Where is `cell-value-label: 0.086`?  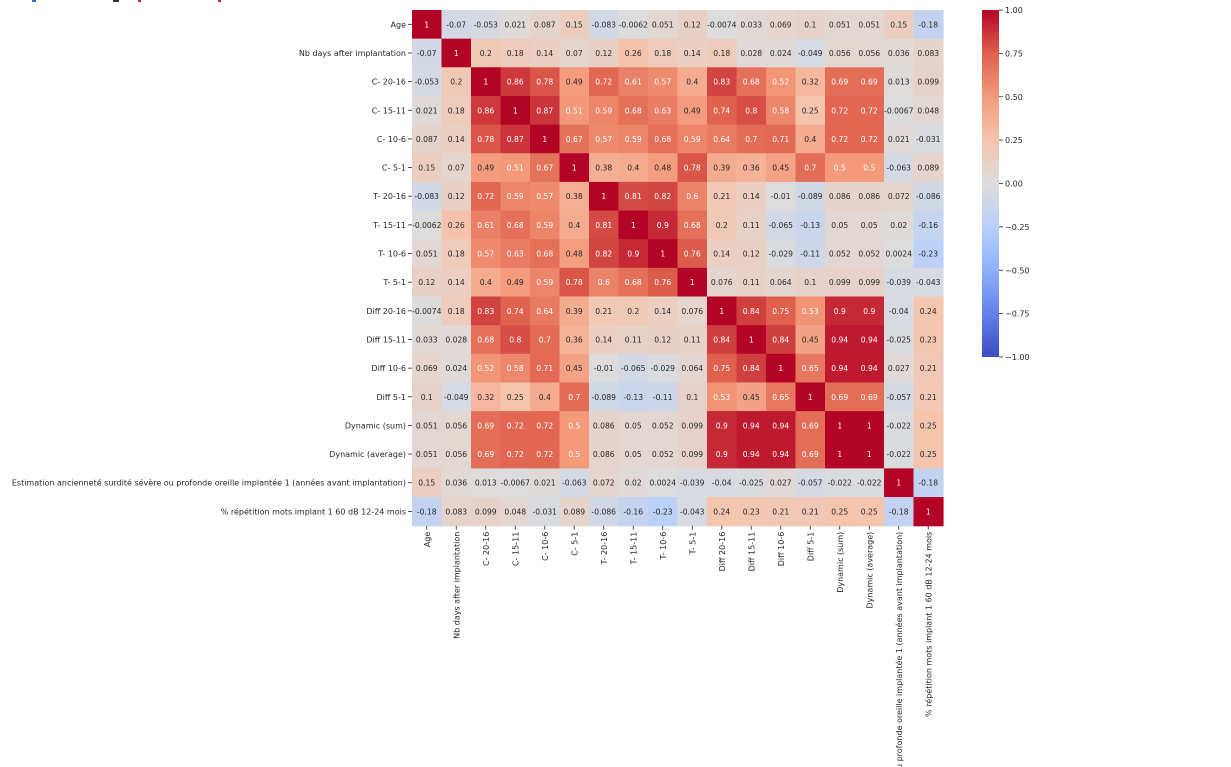
cell-value-label: 0.086 is located at coordinates (604, 454).